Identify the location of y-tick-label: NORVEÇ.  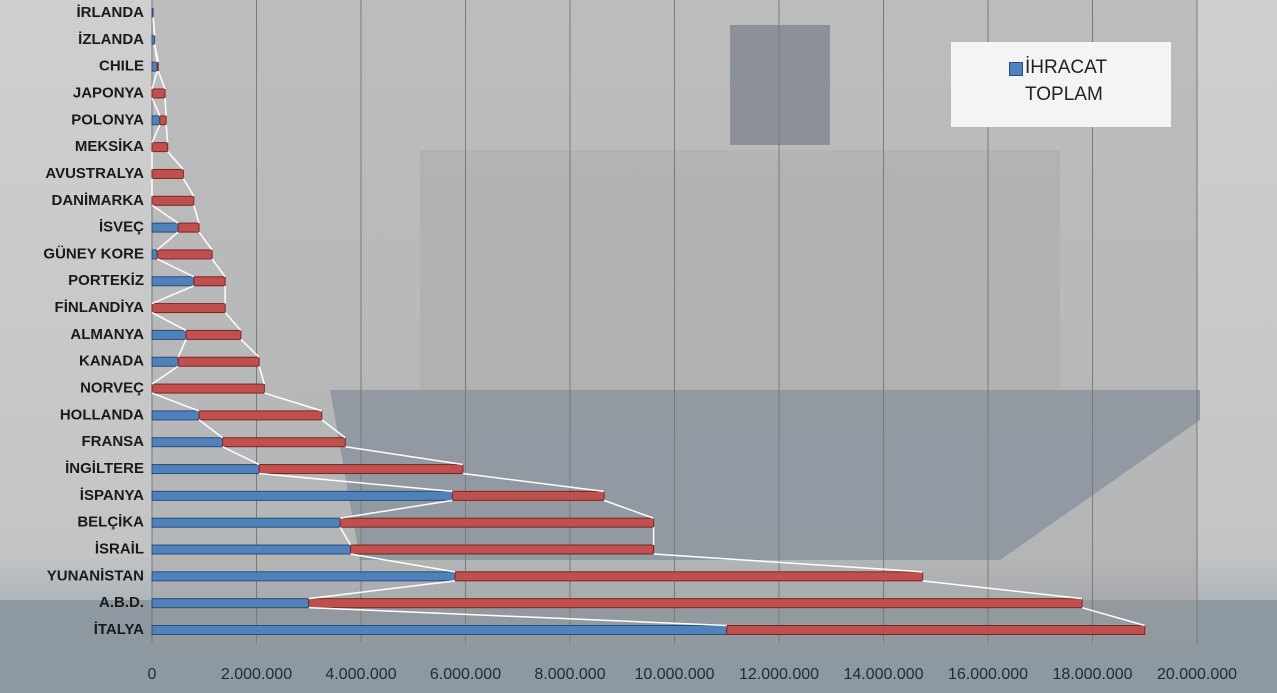
(112, 388).